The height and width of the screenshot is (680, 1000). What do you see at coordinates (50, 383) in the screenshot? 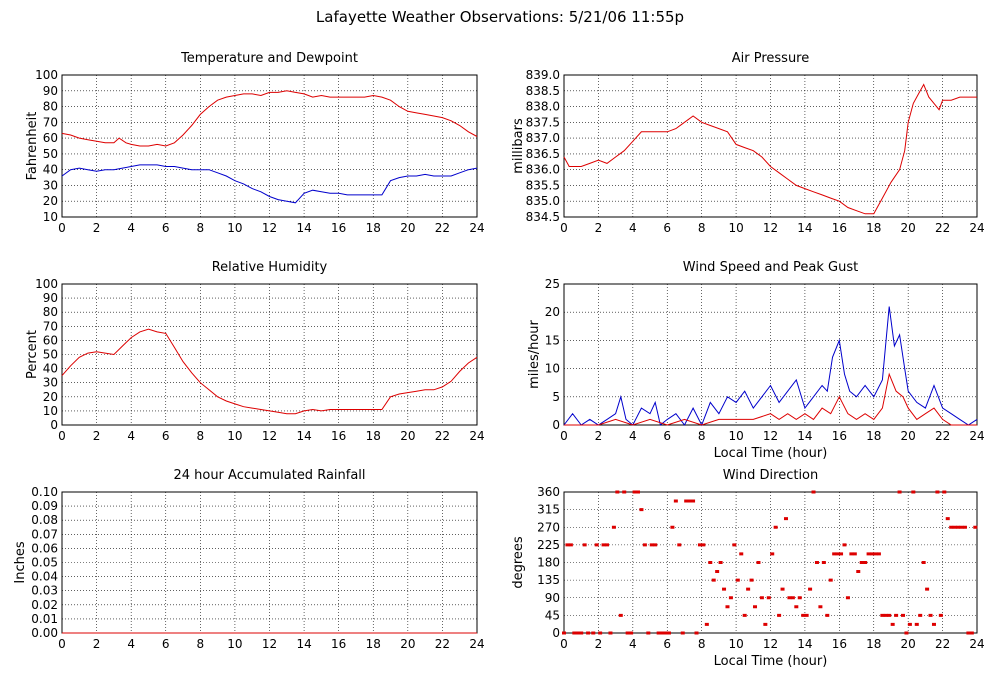
I see `y-tick-label: 30` at bounding box center [50, 383].